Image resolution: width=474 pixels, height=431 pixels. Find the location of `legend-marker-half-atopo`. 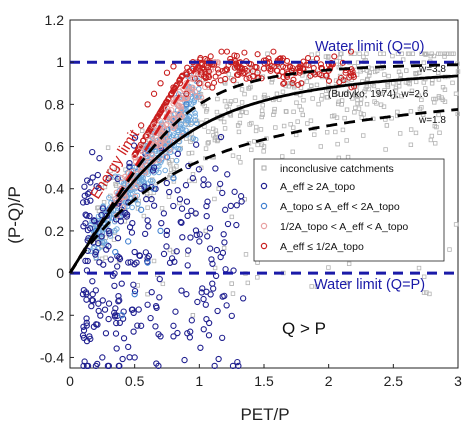

legend-marker-half-atopo is located at coordinates (264, 226).